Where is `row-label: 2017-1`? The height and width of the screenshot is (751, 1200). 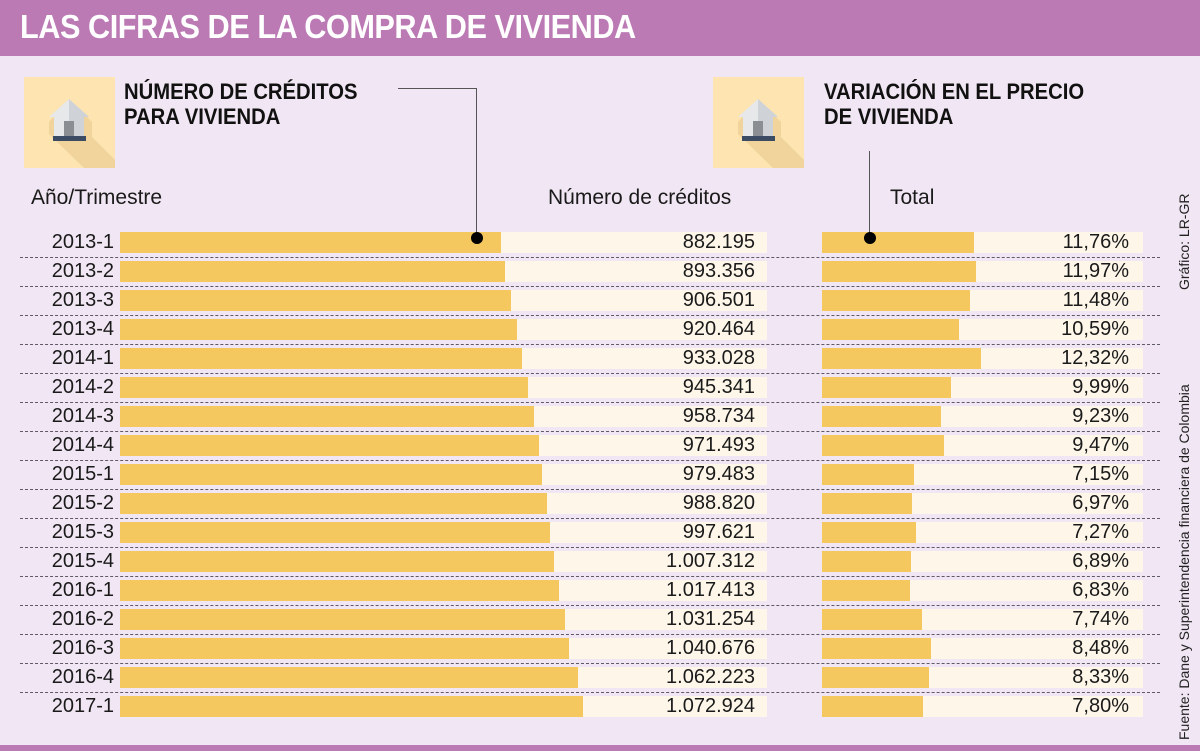 row-label: 2017-1 is located at coordinates (82, 706).